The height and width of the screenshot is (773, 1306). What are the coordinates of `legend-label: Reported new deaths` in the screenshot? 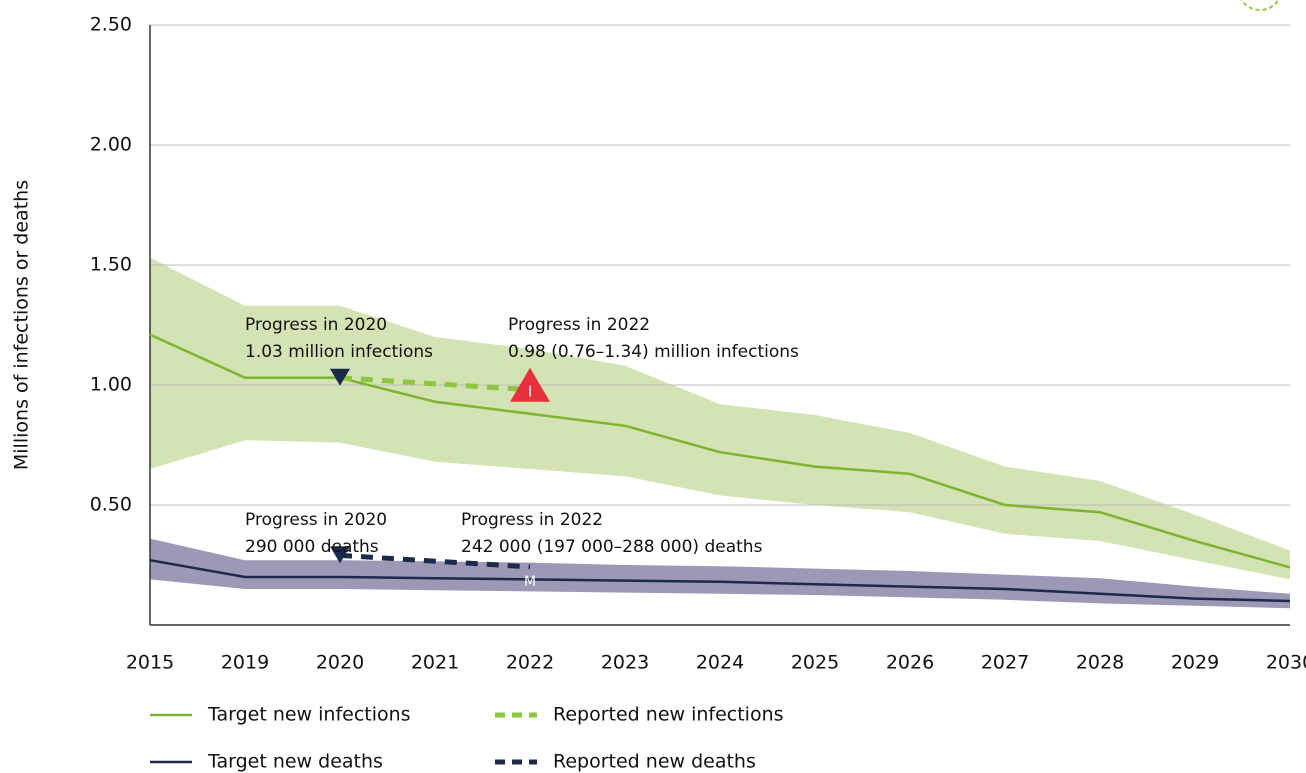 It's located at (654, 762).